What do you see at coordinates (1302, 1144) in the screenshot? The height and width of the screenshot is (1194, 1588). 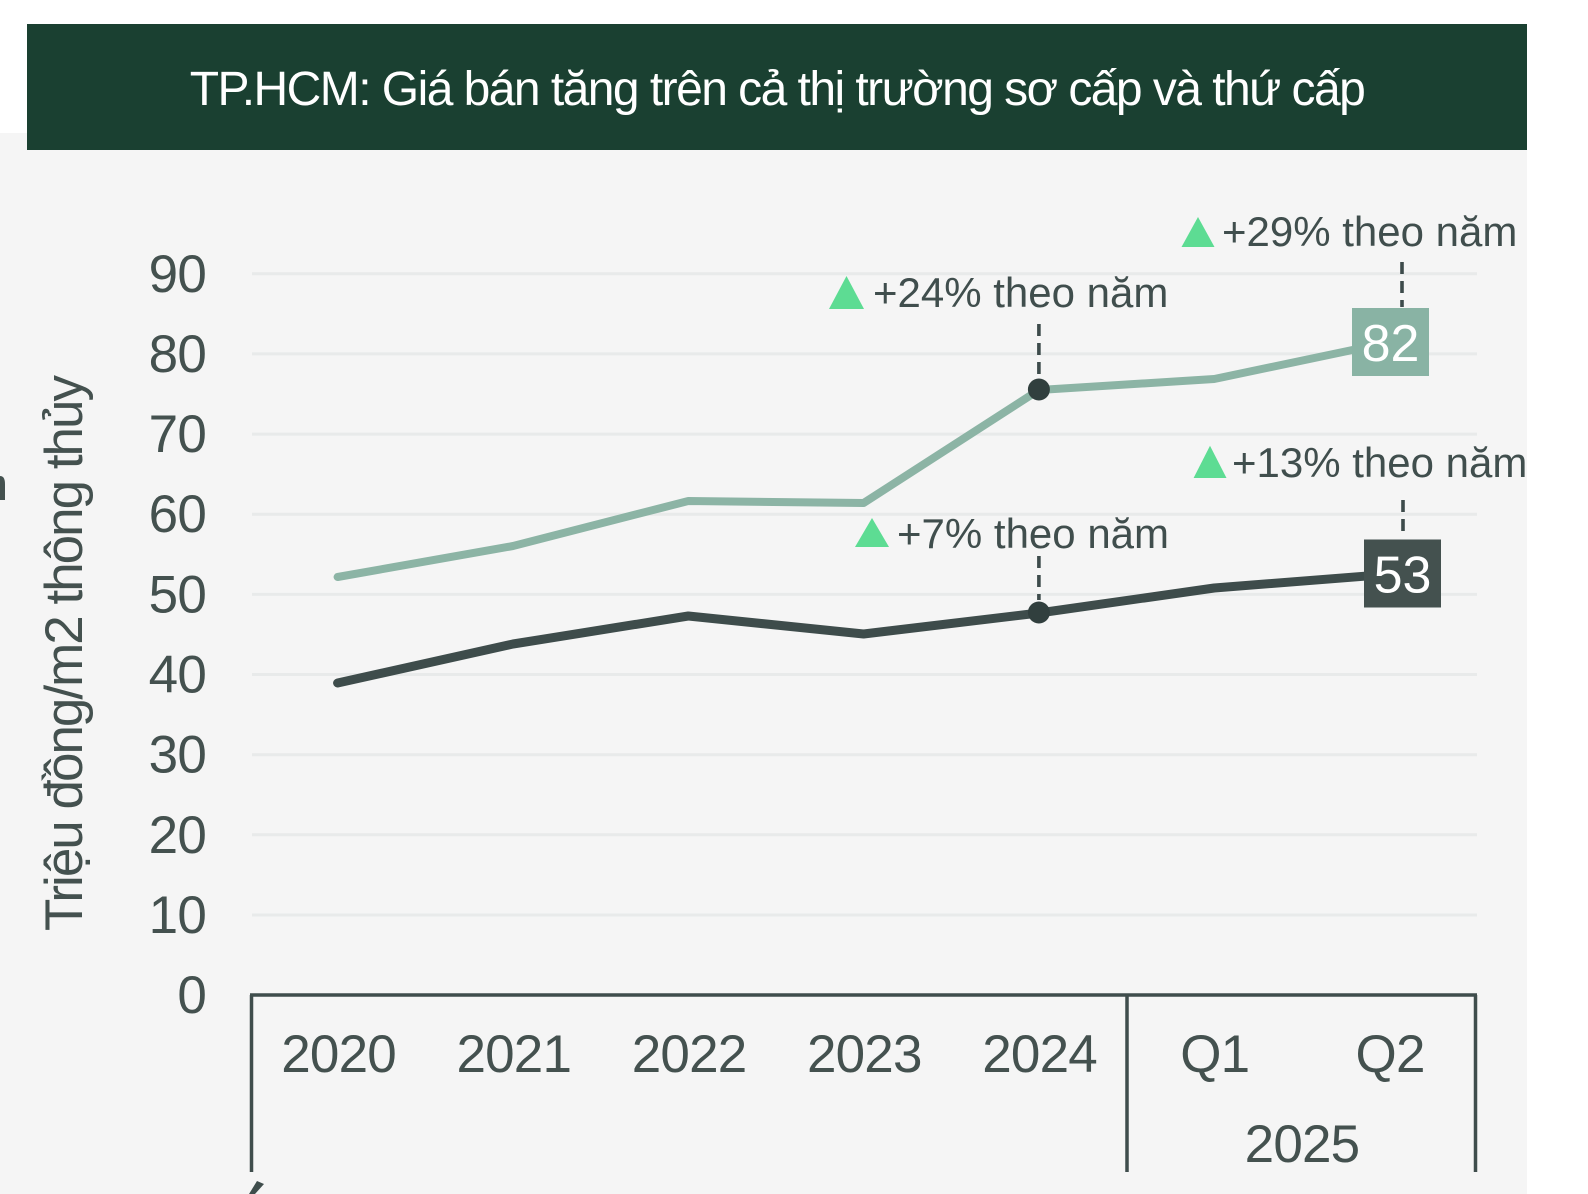 I see `svg-text: 2025` at bounding box center [1302, 1144].